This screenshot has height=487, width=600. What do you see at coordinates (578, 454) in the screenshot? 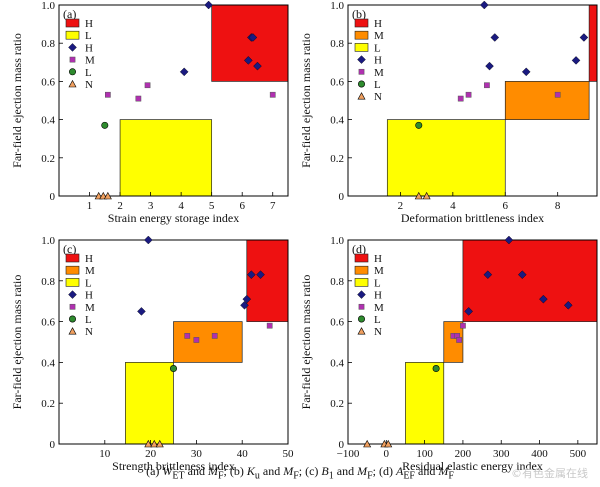
I see `x-tick-label: 500` at bounding box center [578, 454].